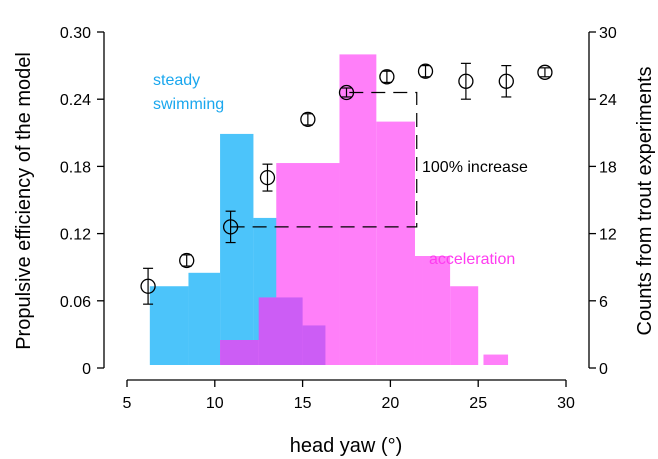 The height and width of the screenshot is (459, 658). What do you see at coordinates (75, 100) in the screenshot?
I see `y-tick-label-left-5: 0.24` at bounding box center [75, 100].